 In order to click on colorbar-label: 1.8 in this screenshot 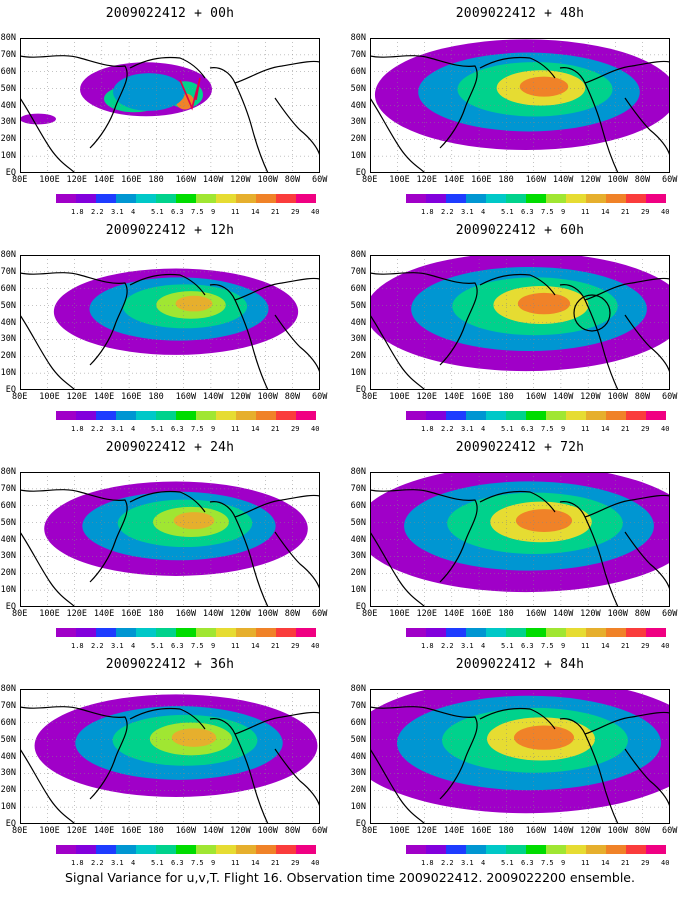, I will do `click(427, 429)`.